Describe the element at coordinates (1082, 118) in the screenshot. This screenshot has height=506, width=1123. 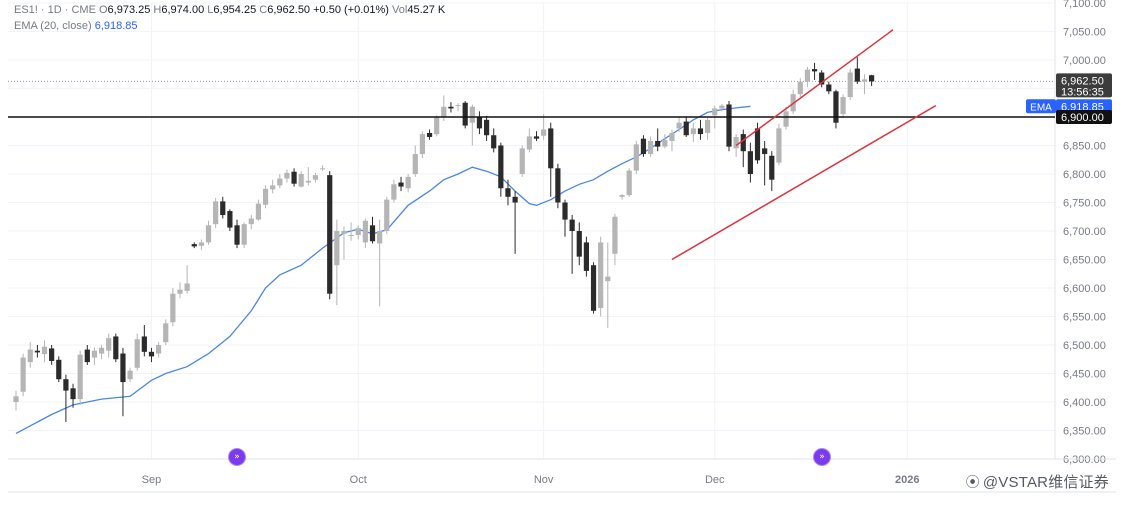
I see `level-price-badge-text: 6,900.00` at that location.